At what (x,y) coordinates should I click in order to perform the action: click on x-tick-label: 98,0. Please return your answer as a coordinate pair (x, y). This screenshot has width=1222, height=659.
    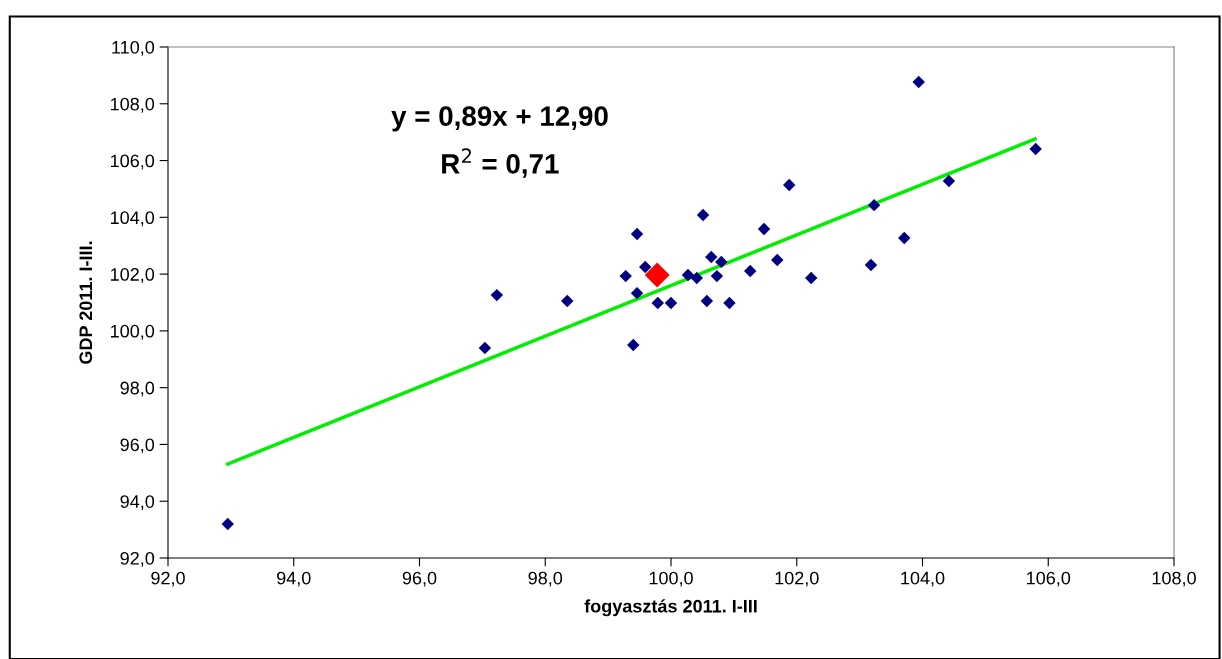
    Looking at the image, I should click on (545, 579).